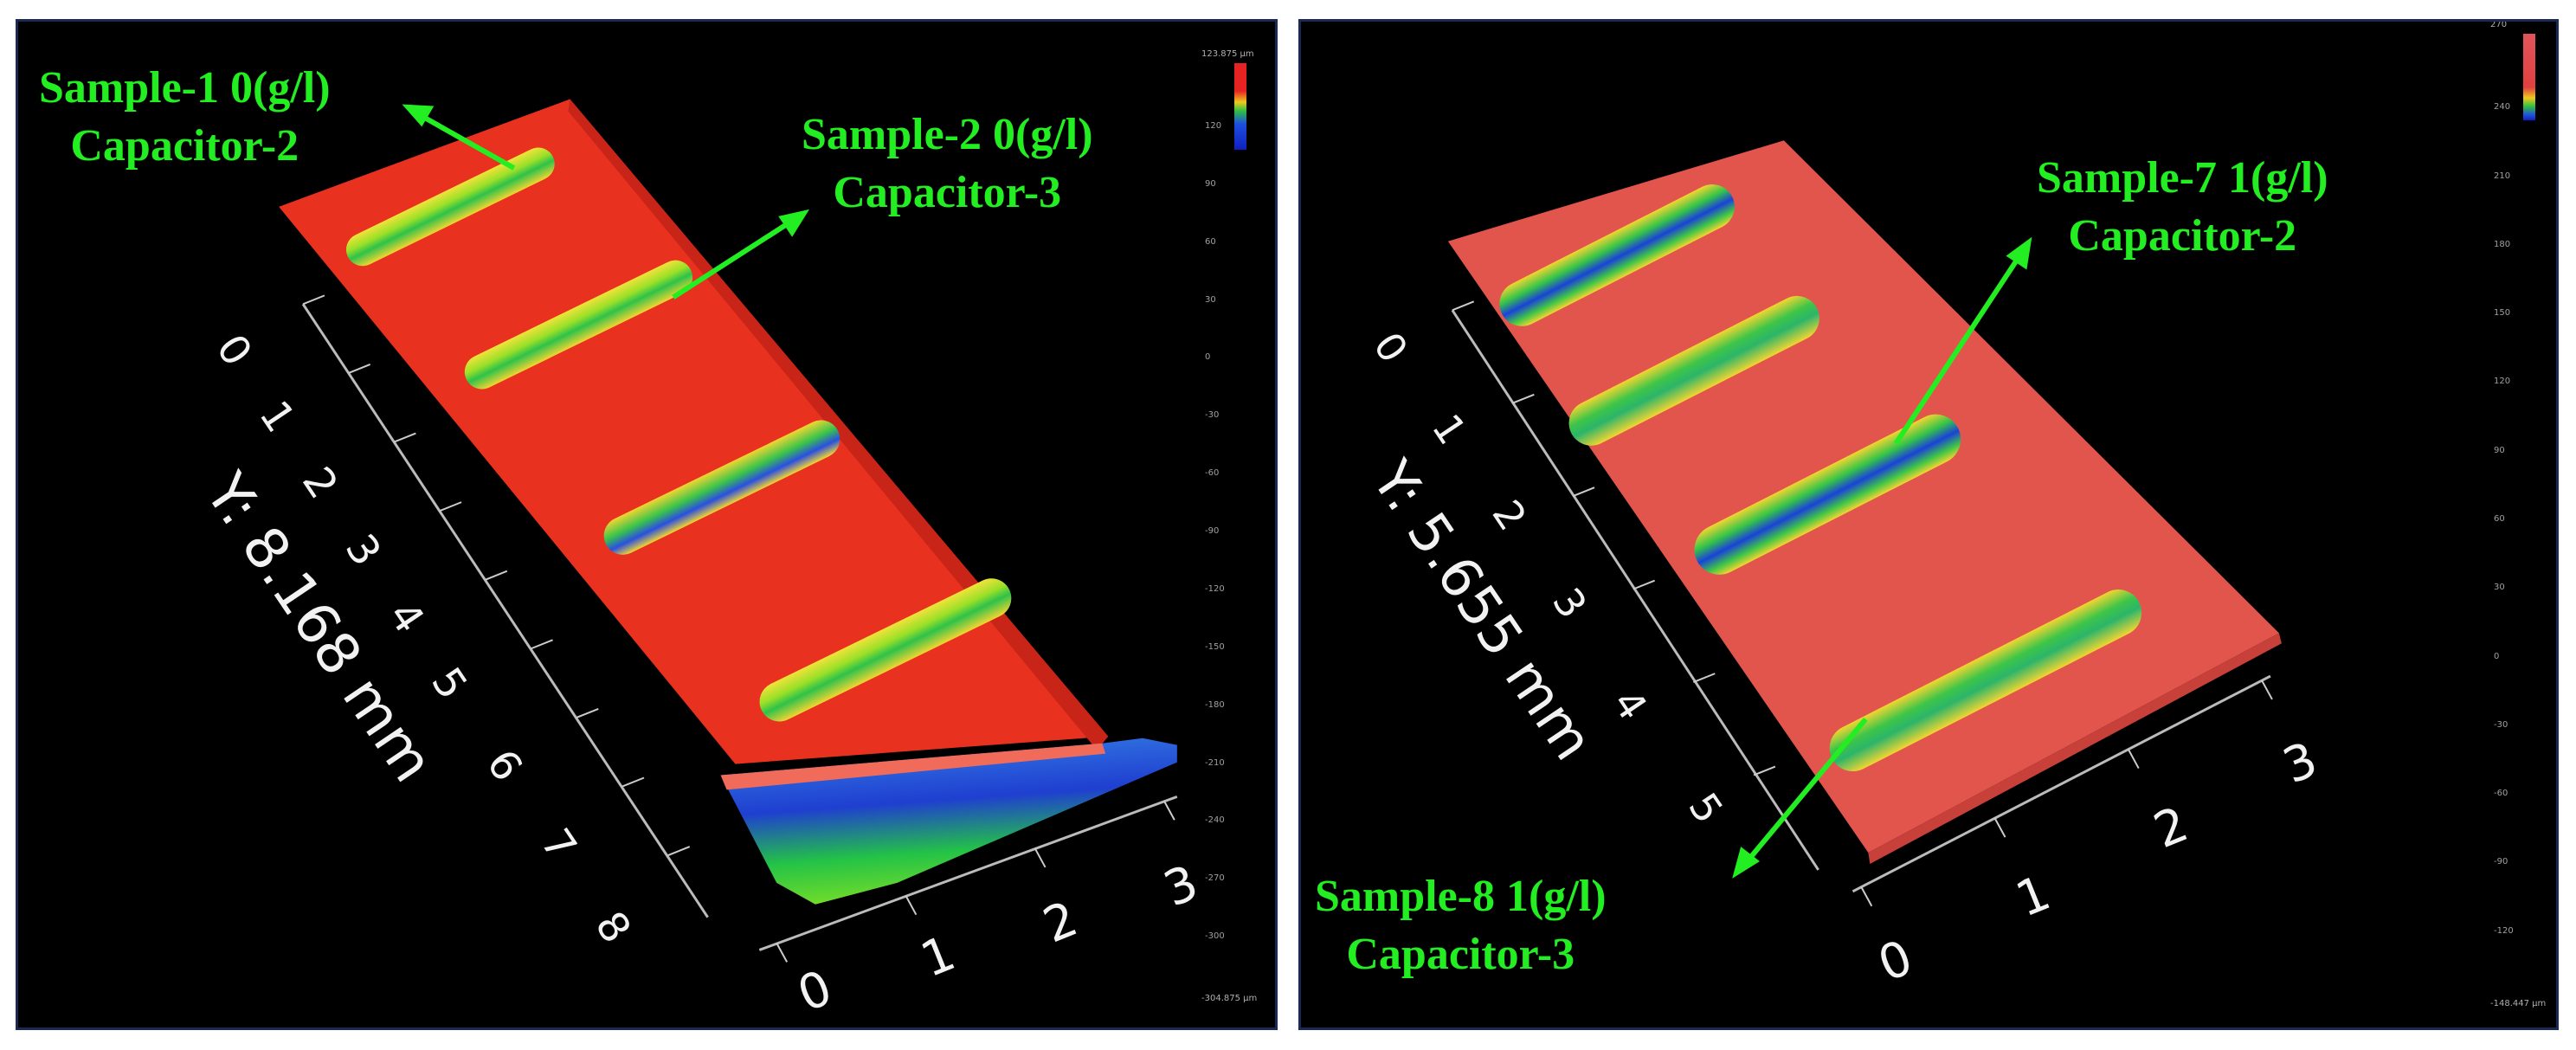 This screenshot has height=1050, width=2576. I want to click on left-scale-tick: -270, so click(1215, 878).